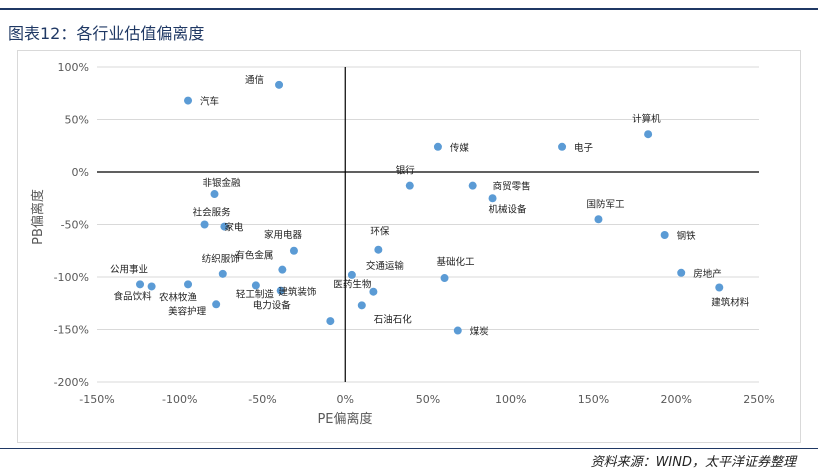  I want to click on y-tick-label: 0%, so click(80, 172).